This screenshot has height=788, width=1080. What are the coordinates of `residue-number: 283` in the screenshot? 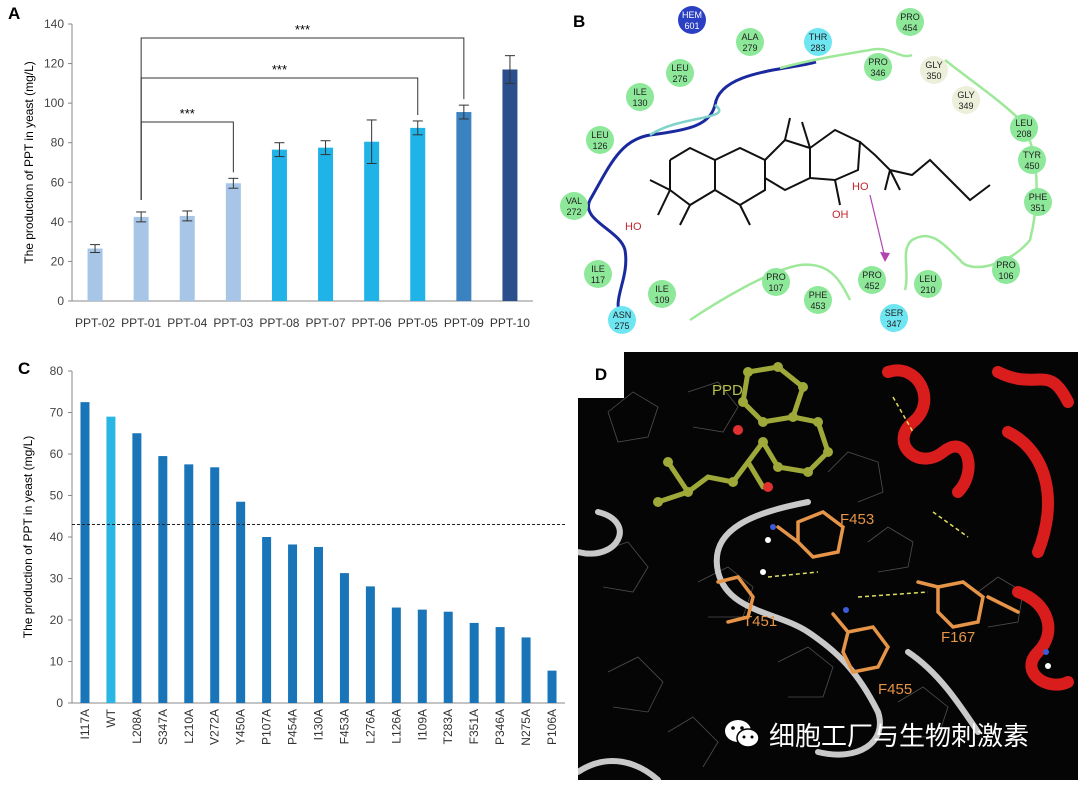 It's located at (817, 48).